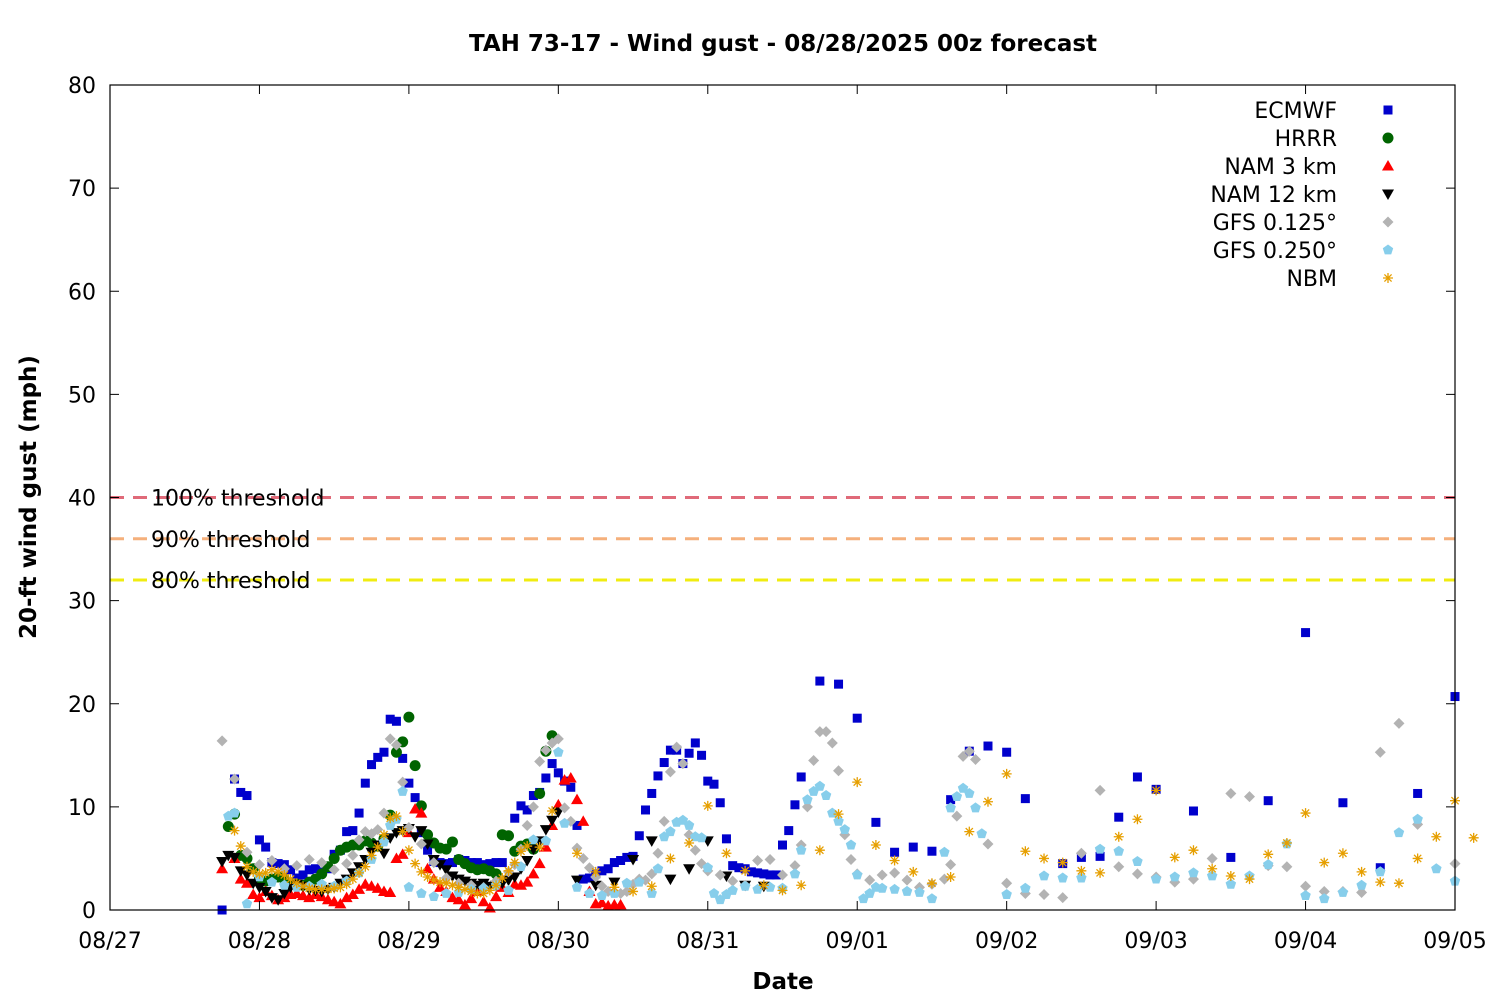 The width and height of the screenshot is (1500, 1000). I want to click on y-axis-title: 20-ft wind gust (mph), so click(29, 497).